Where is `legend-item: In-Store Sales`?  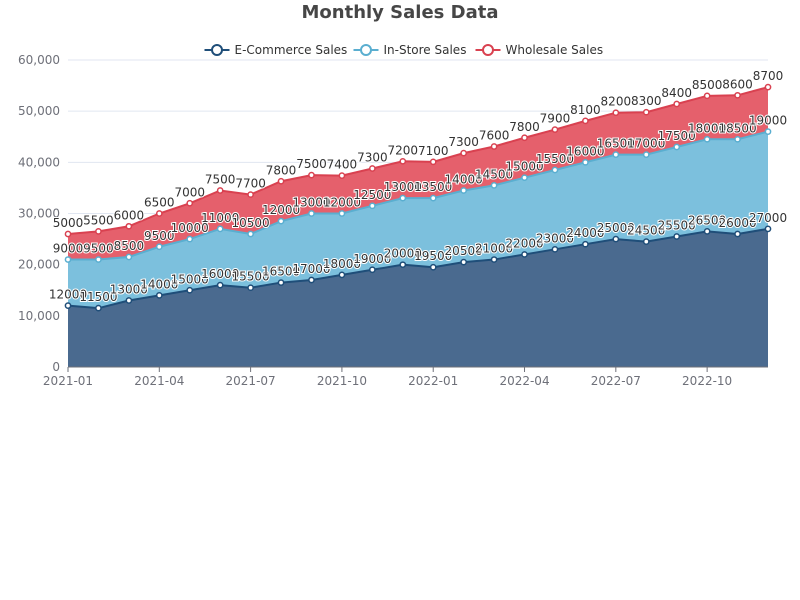
legend-item: In-Store Sales is located at coordinates (410, 50).